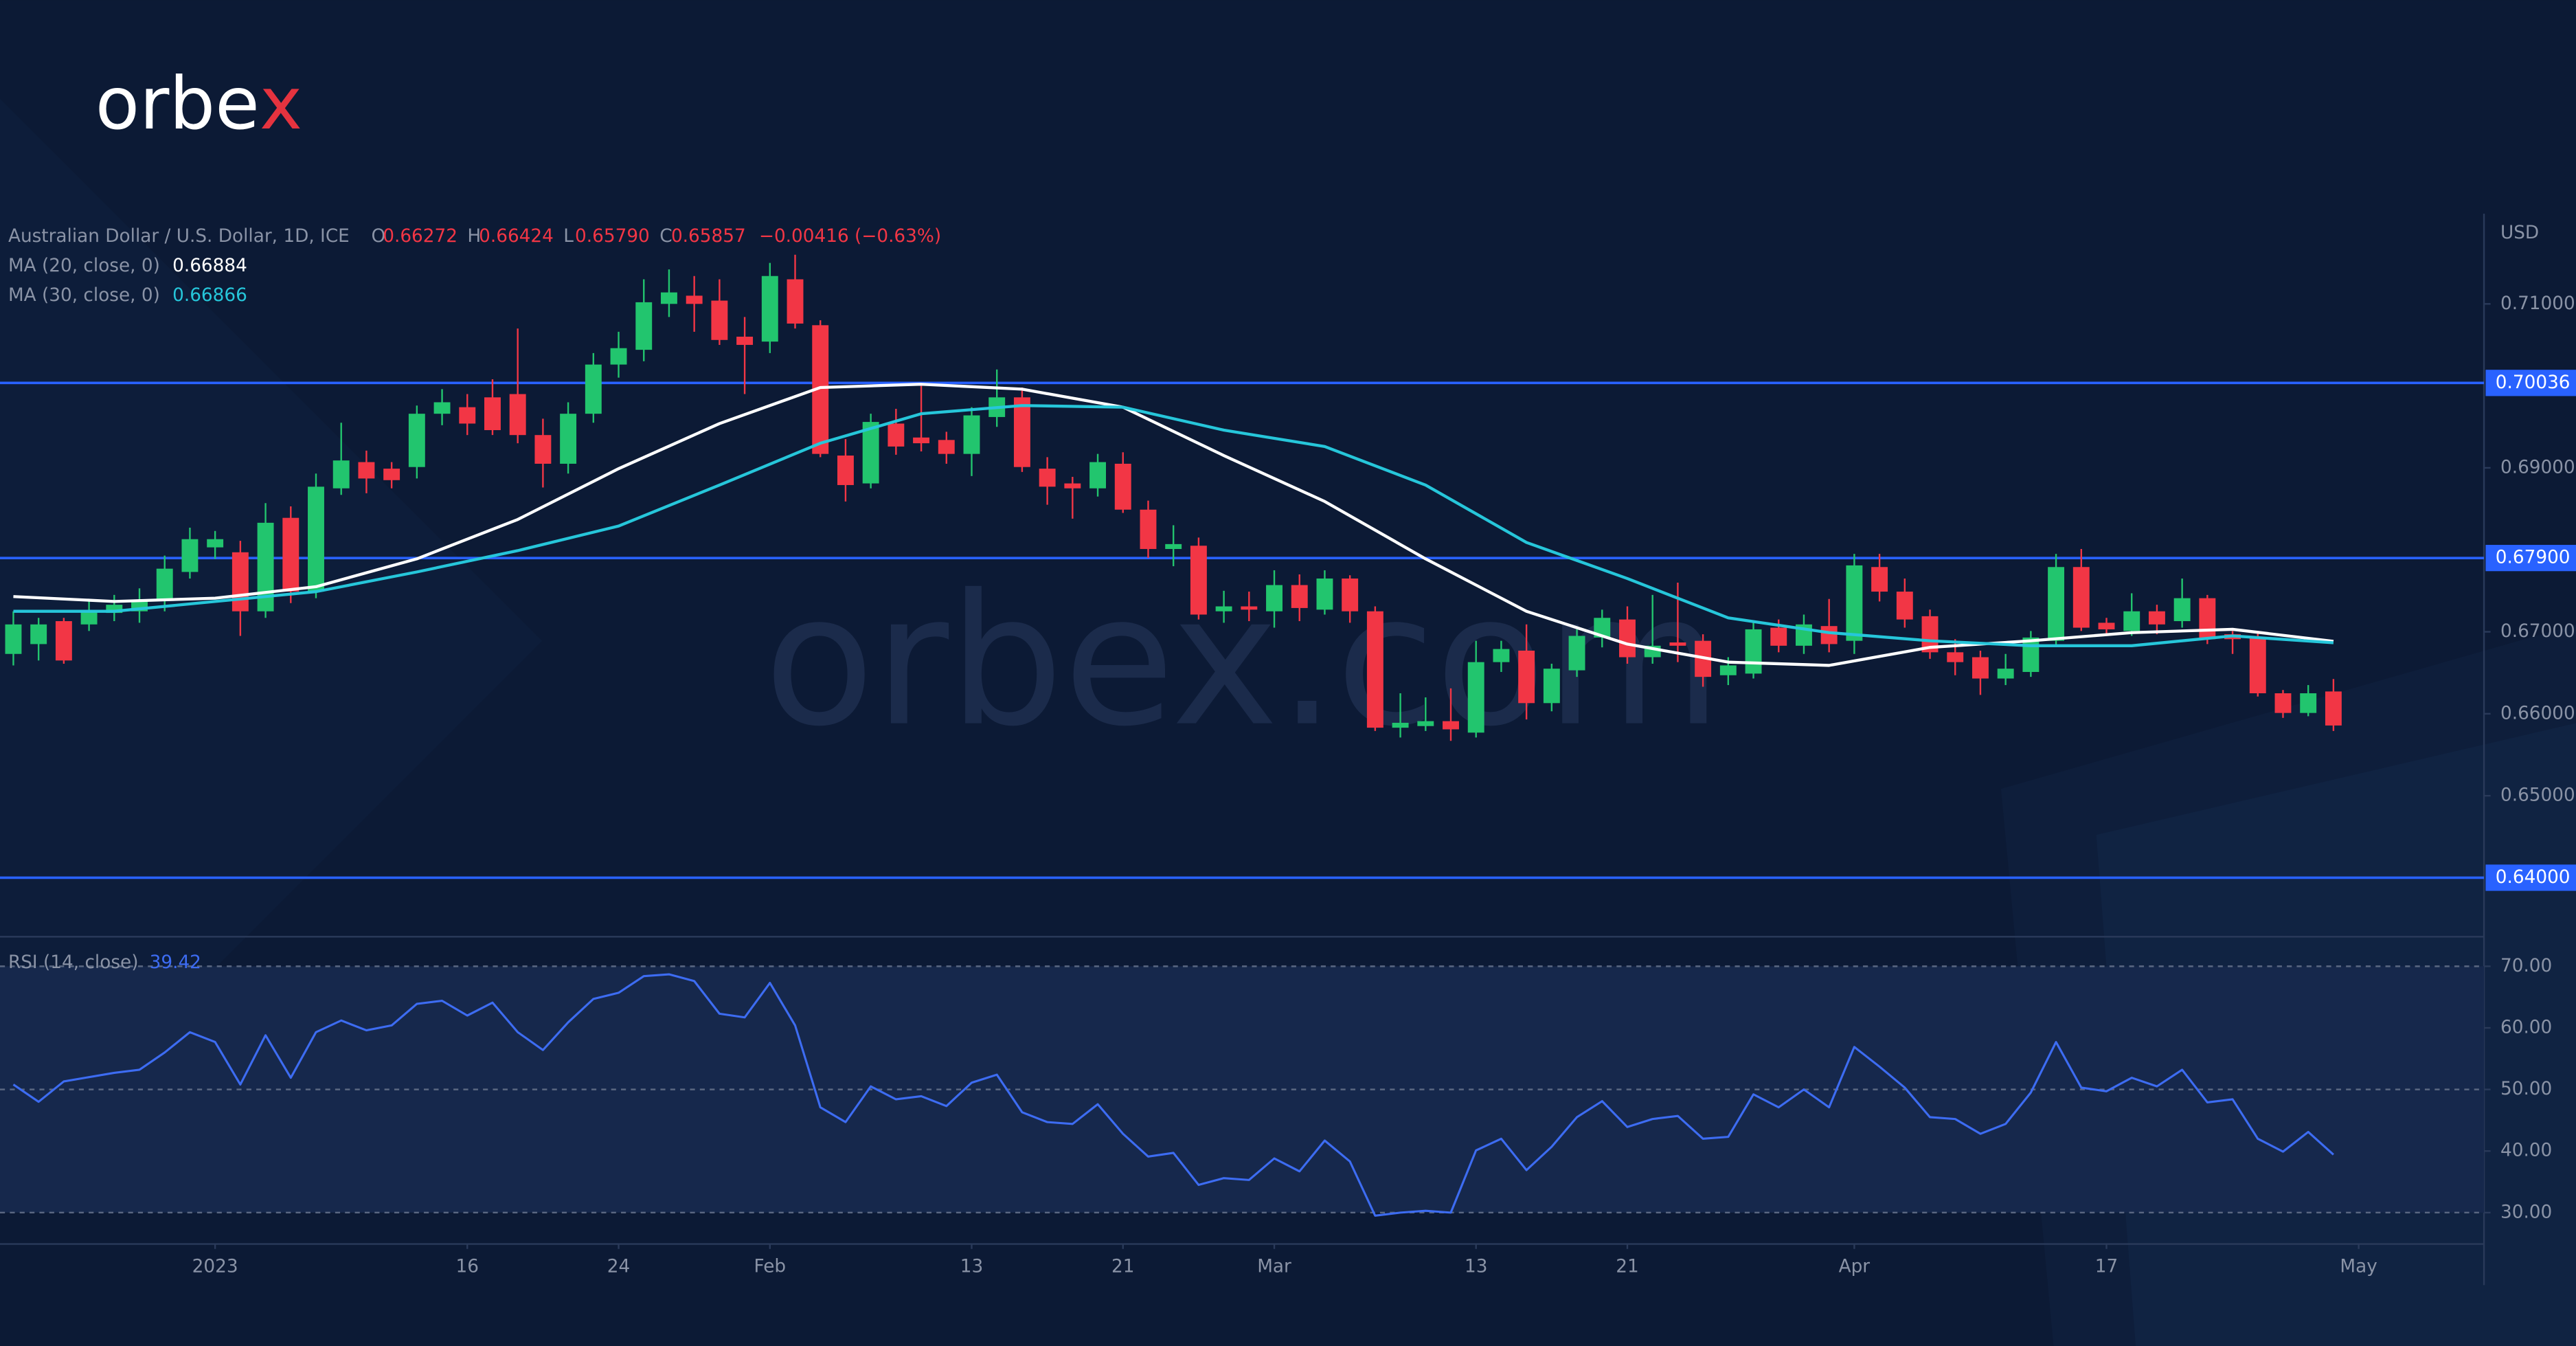 This screenshot has width=2576, height=1346. Describe the element at coordinates (2358, 1267) in the screenshot. I see `x-tick-label: May` at that location.